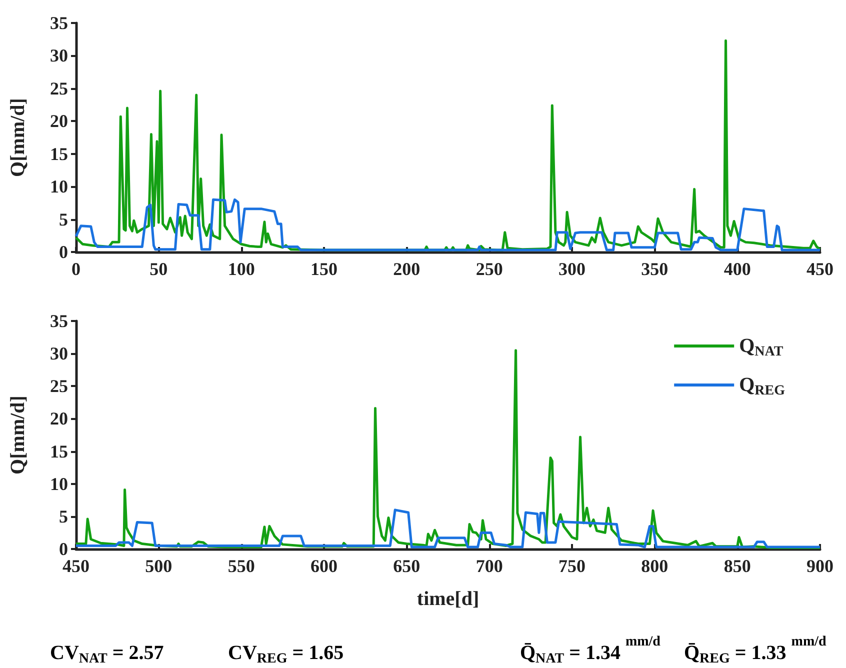 This screenshot has width=846, height=668. Describe the element at coordinates (489, 566) in the screenshot. I see `x-tick-label: 700` at that location.